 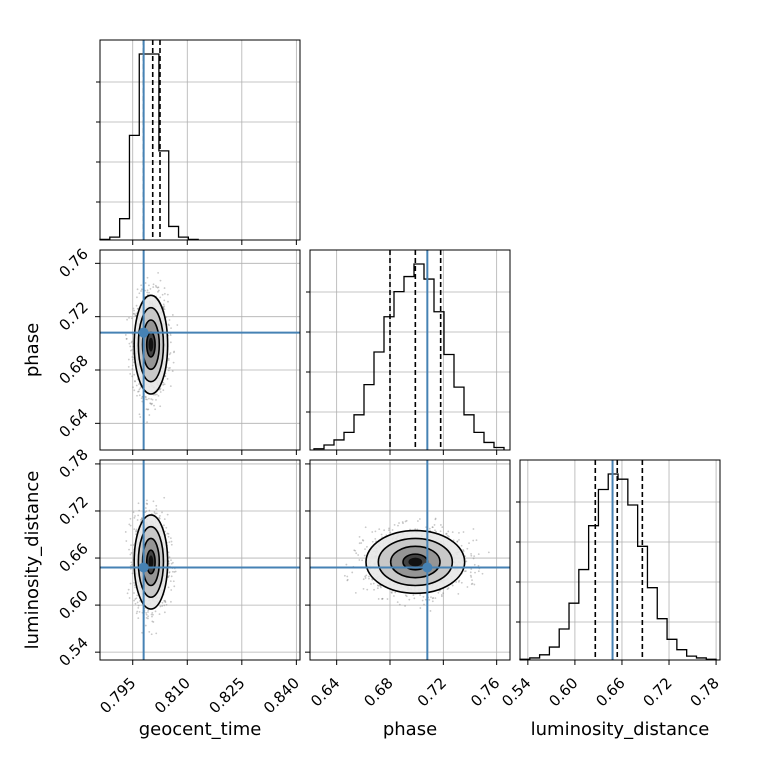 I want to click on x-axis-label-luminosity-distance: luminosity_distance, so click(x=620, y=729).